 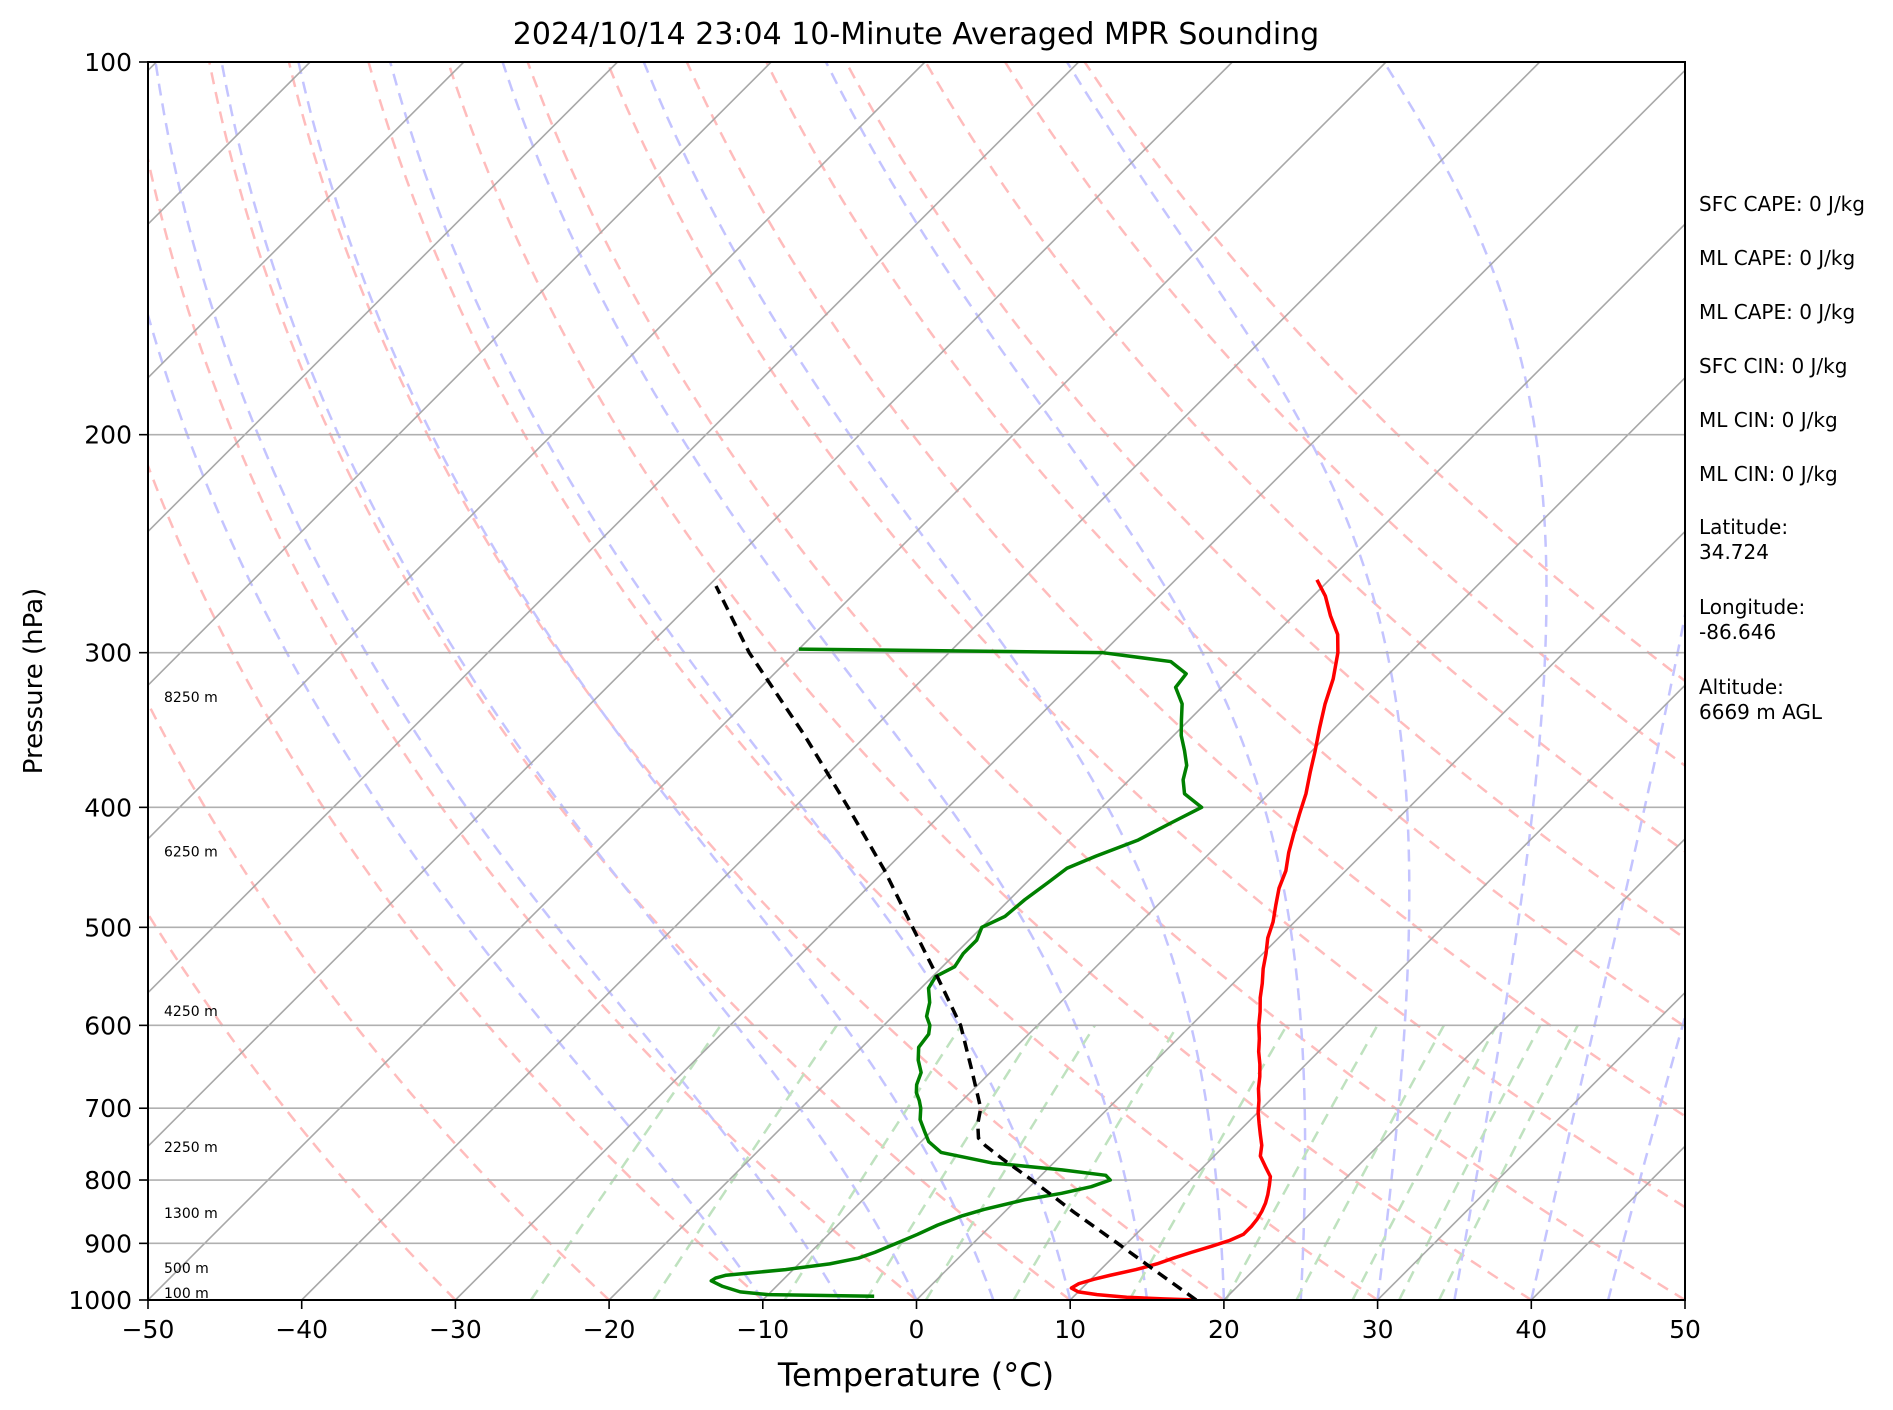 I want to click on y-tick-label-3: 700, so click(x=108, y=1108).